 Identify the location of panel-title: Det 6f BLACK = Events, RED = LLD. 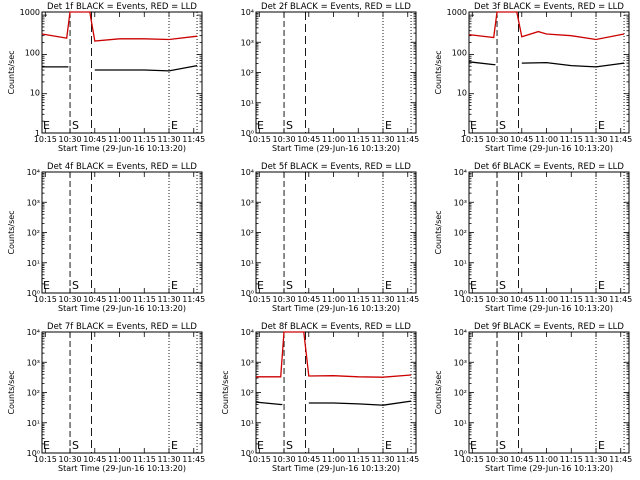
(549, 167).